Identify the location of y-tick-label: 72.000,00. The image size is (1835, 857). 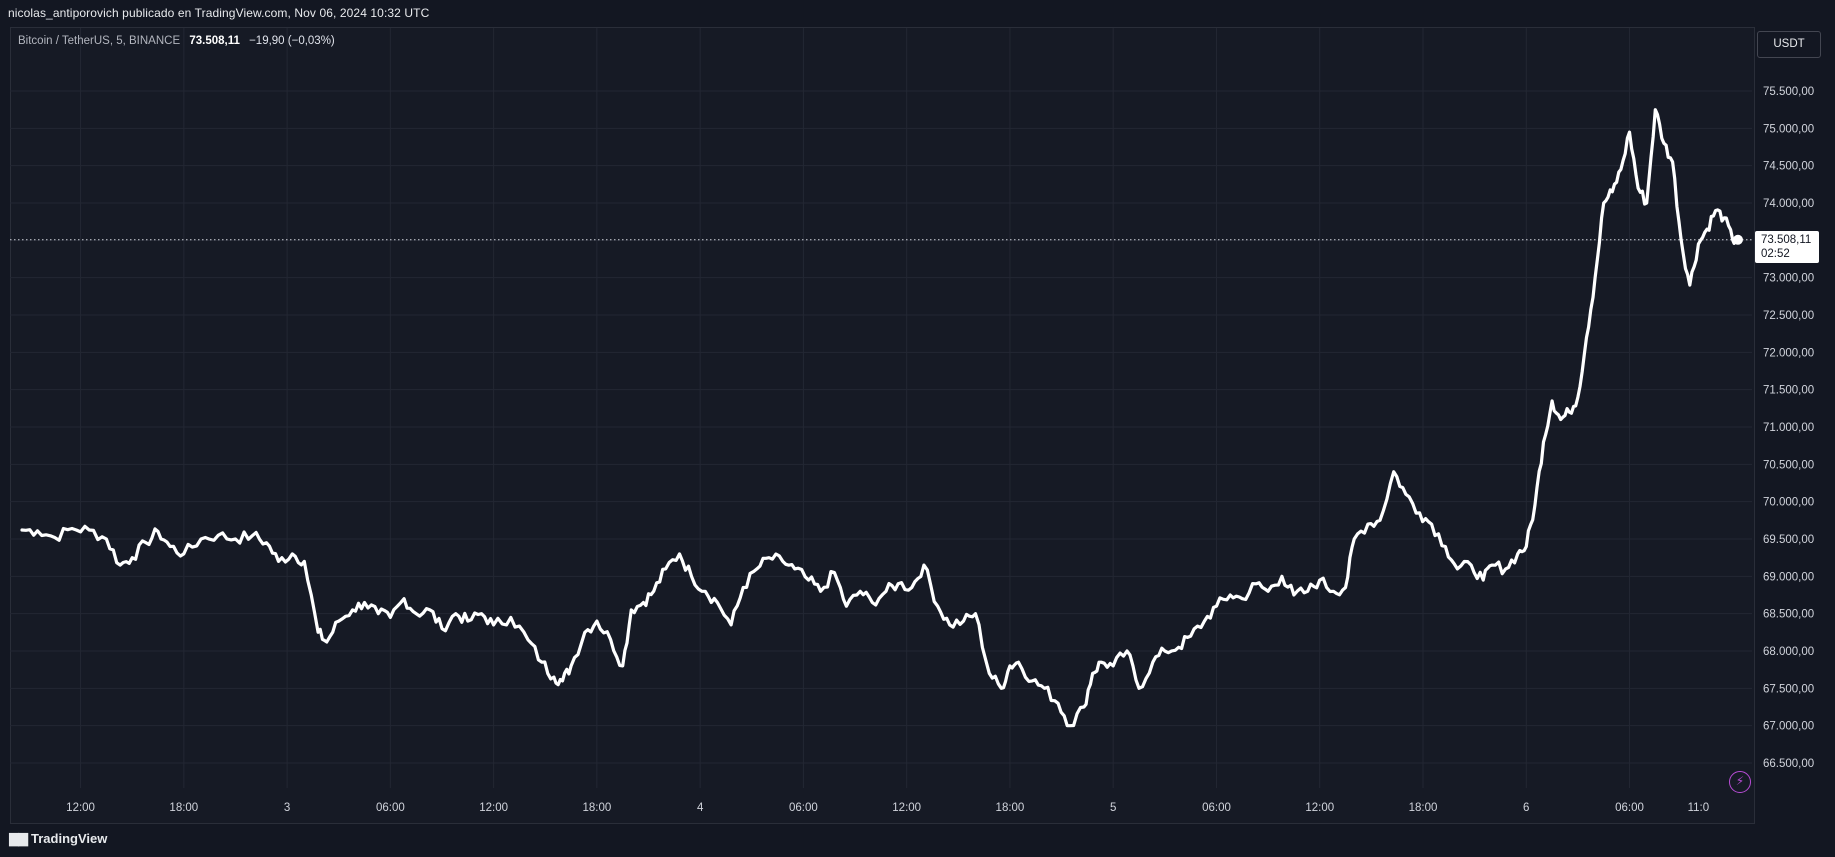
(1788, 353).